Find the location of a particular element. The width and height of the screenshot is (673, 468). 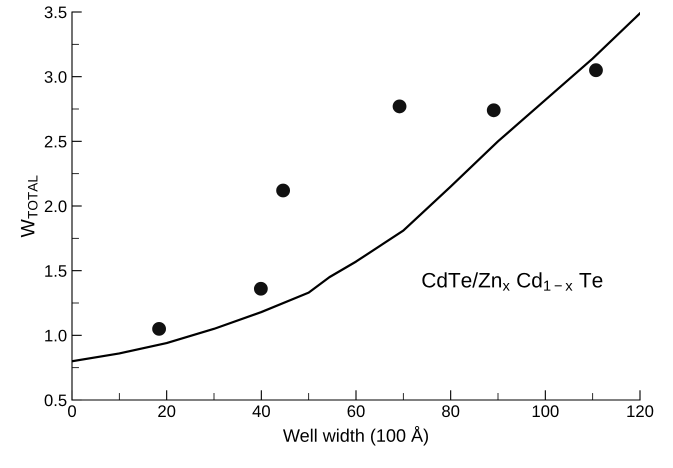

y-tick-label: 3.0 is located at coordinates (55, 77).